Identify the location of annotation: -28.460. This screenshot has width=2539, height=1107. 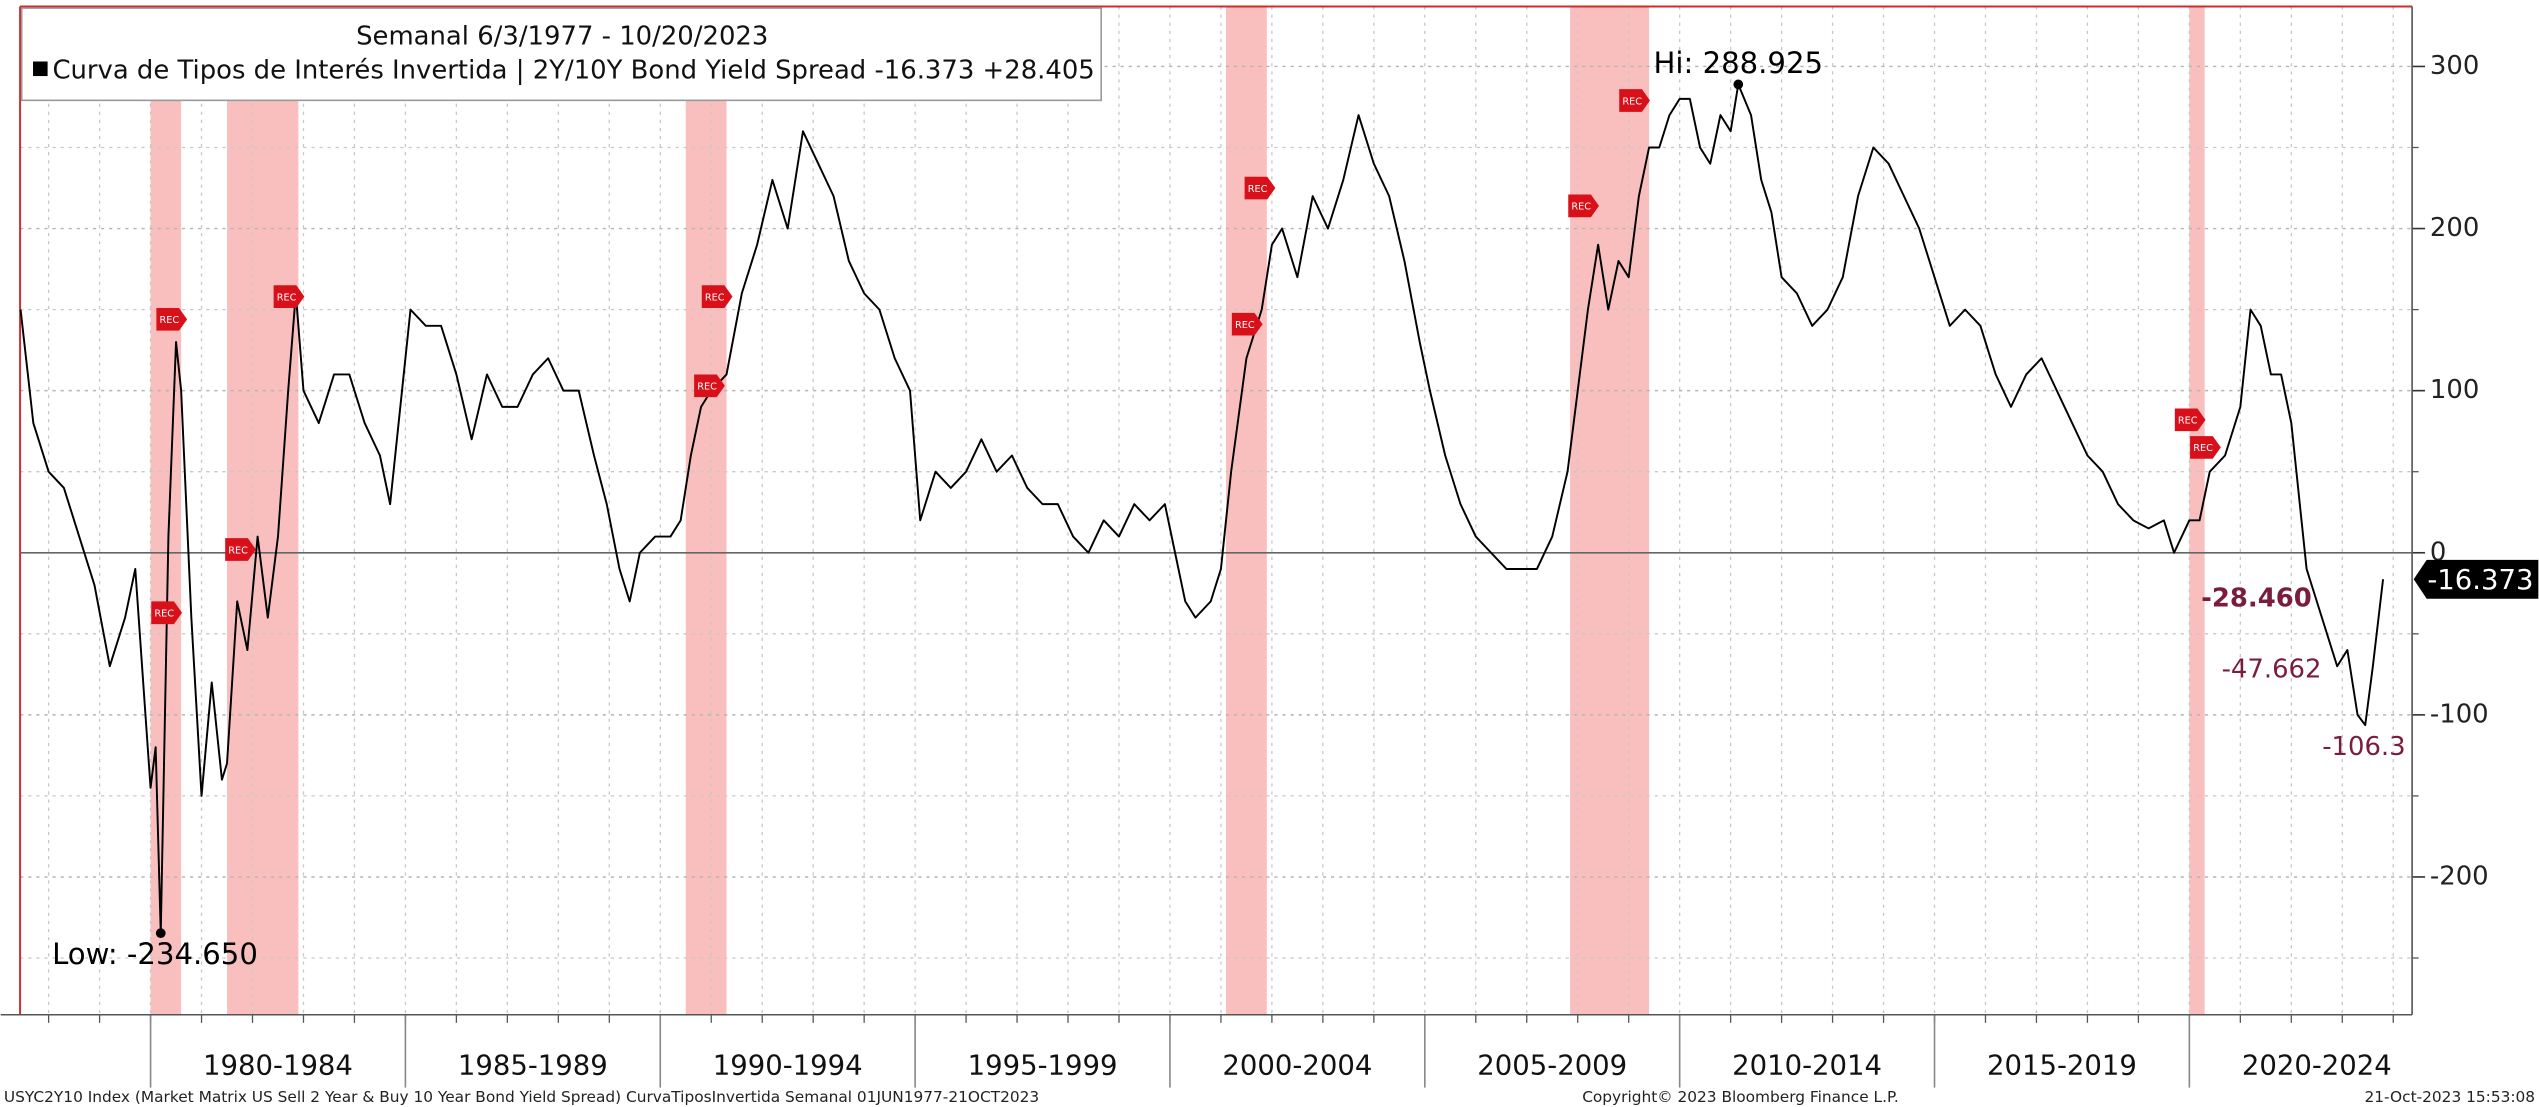
(2256, 598).